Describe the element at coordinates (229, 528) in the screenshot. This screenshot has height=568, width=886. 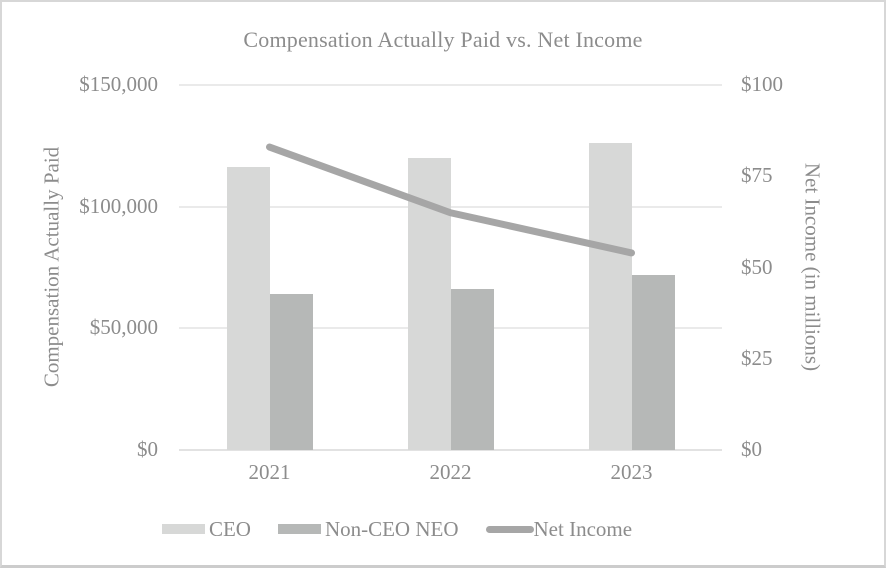
I see `legend-label-ceo: CEO` at that location.